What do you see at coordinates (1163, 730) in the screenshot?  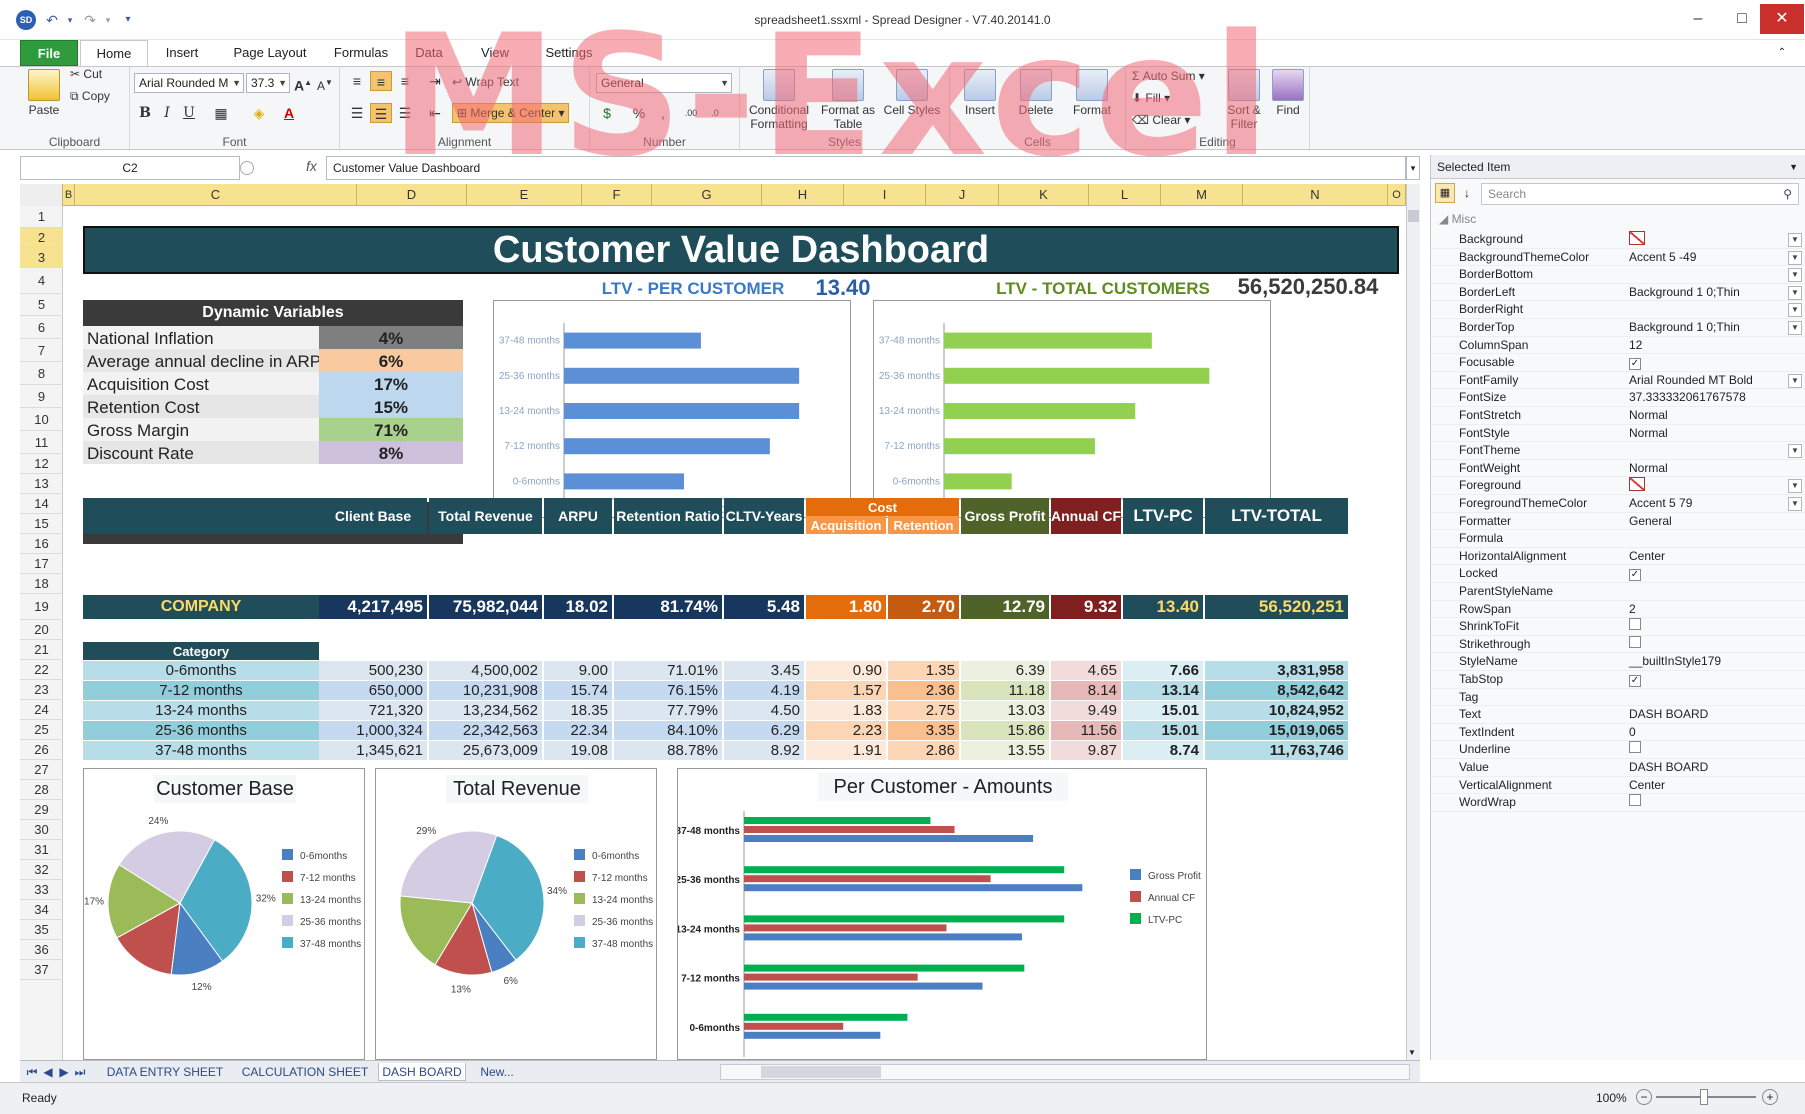 I see `category-row-value: 15.01` at bounding box center [1163, 730].